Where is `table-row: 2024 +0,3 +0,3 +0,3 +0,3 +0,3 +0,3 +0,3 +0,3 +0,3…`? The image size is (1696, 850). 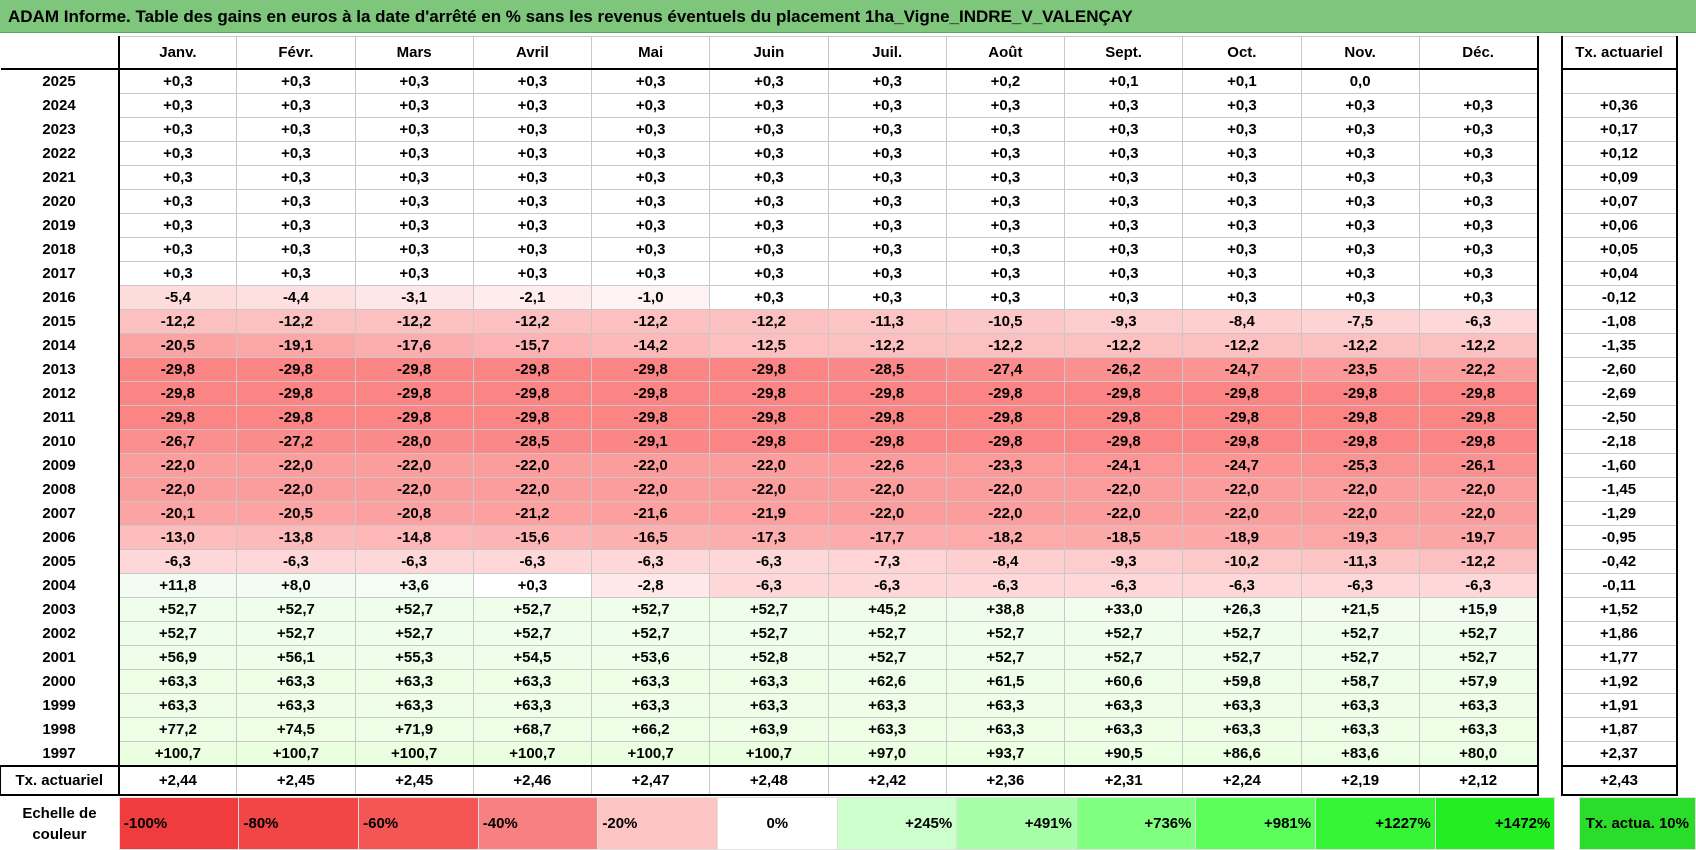
table-row: 2024 +0,3 +0,3 +0,3 +0,3 +0,3 +0,3 +0,3 +0,3 +0,3… is located at coordinates (839, 105).